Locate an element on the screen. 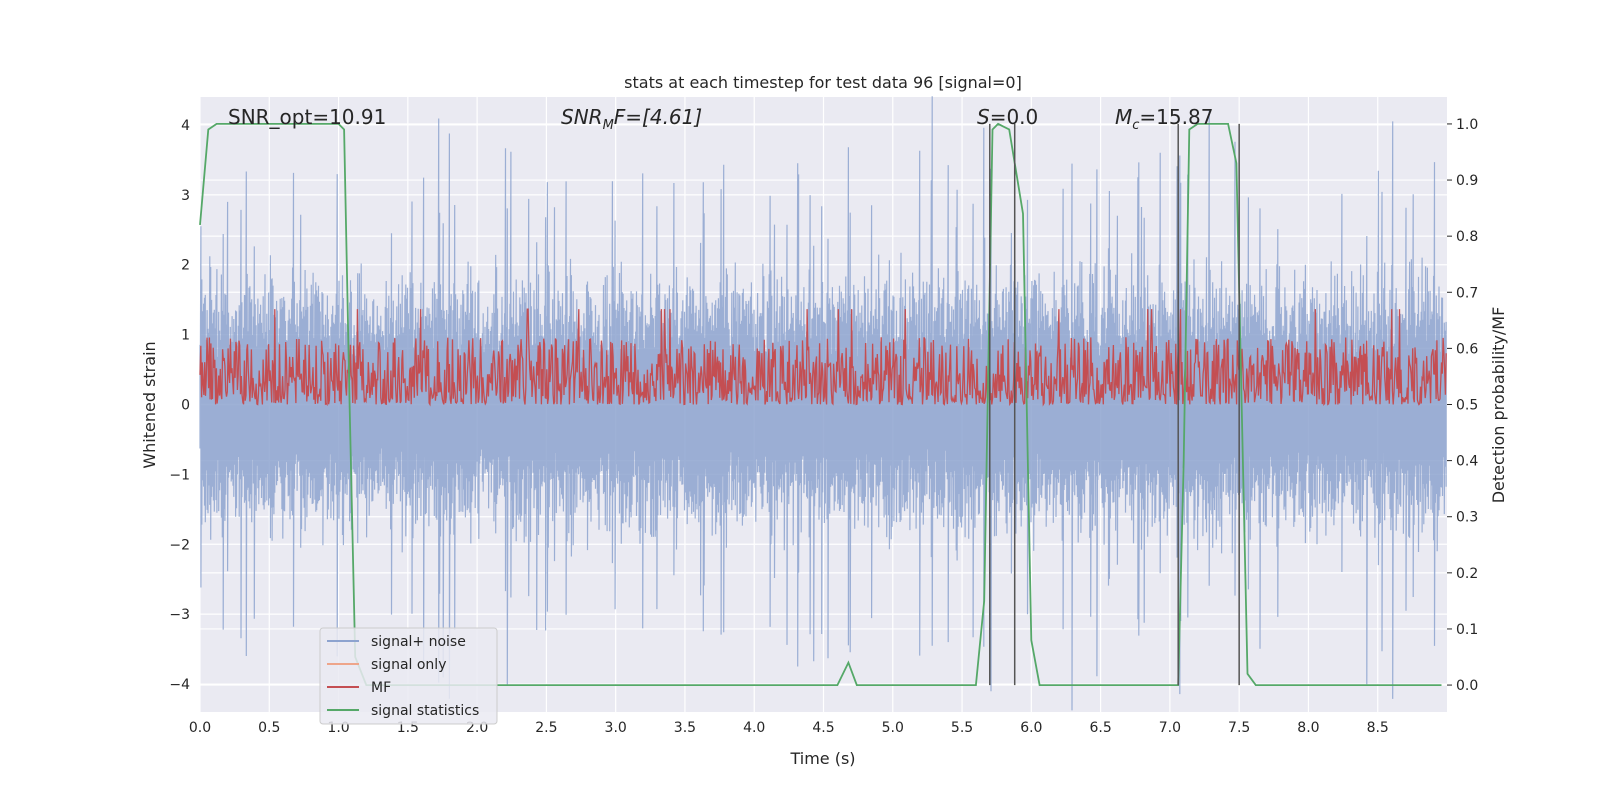  y2-tick-label: 0.7 is located at coordinates (1467, 293).